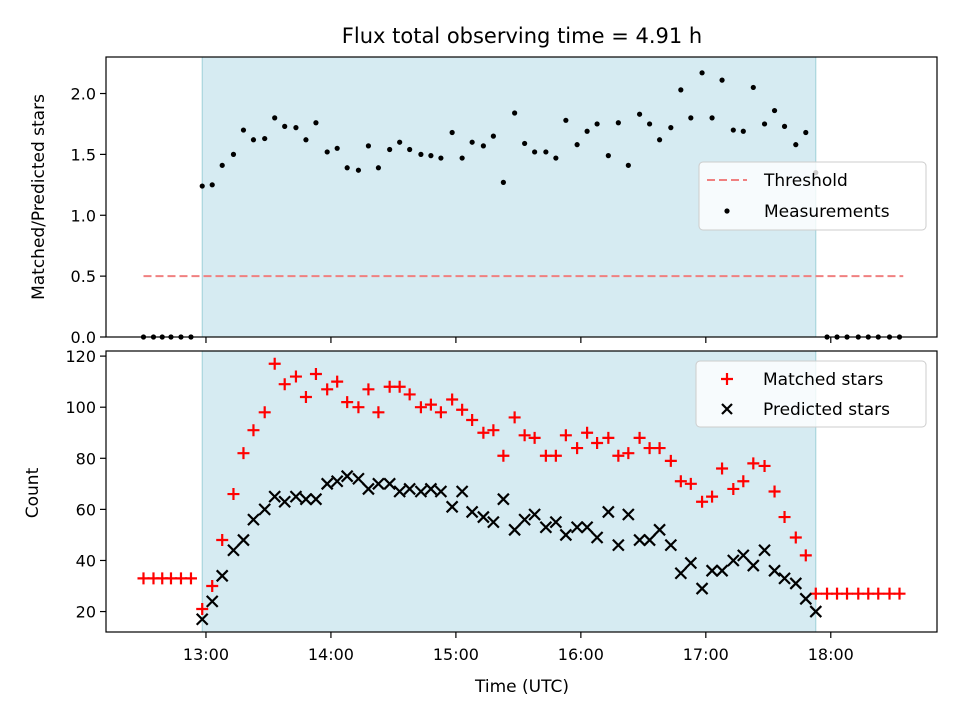 This screenshot has height=720, width=960. Describe the element at coordinates (39, 197) in the screenshot. I see `top-y-axis-label: Matched/Predicted stars` at that location.